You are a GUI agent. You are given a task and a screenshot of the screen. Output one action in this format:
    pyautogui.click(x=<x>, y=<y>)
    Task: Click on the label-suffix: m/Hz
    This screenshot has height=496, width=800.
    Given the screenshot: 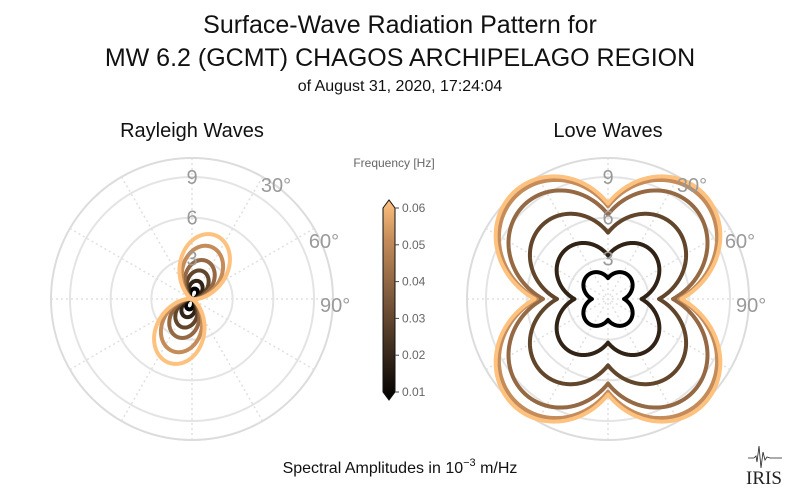 What is the action you would take?
    pyautogui.click(x=497, y=468)
    